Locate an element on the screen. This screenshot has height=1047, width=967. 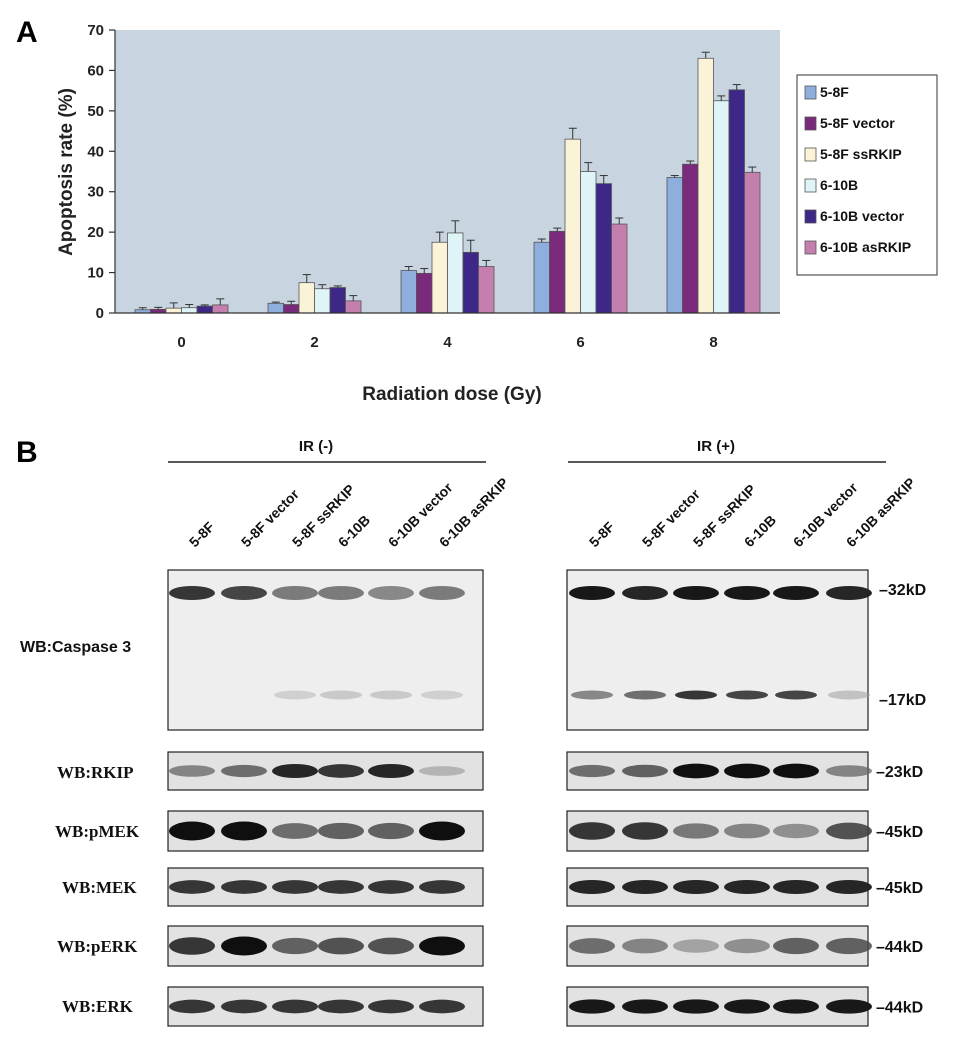
x-tick-label: 0 is located at coordinates (181, 342).